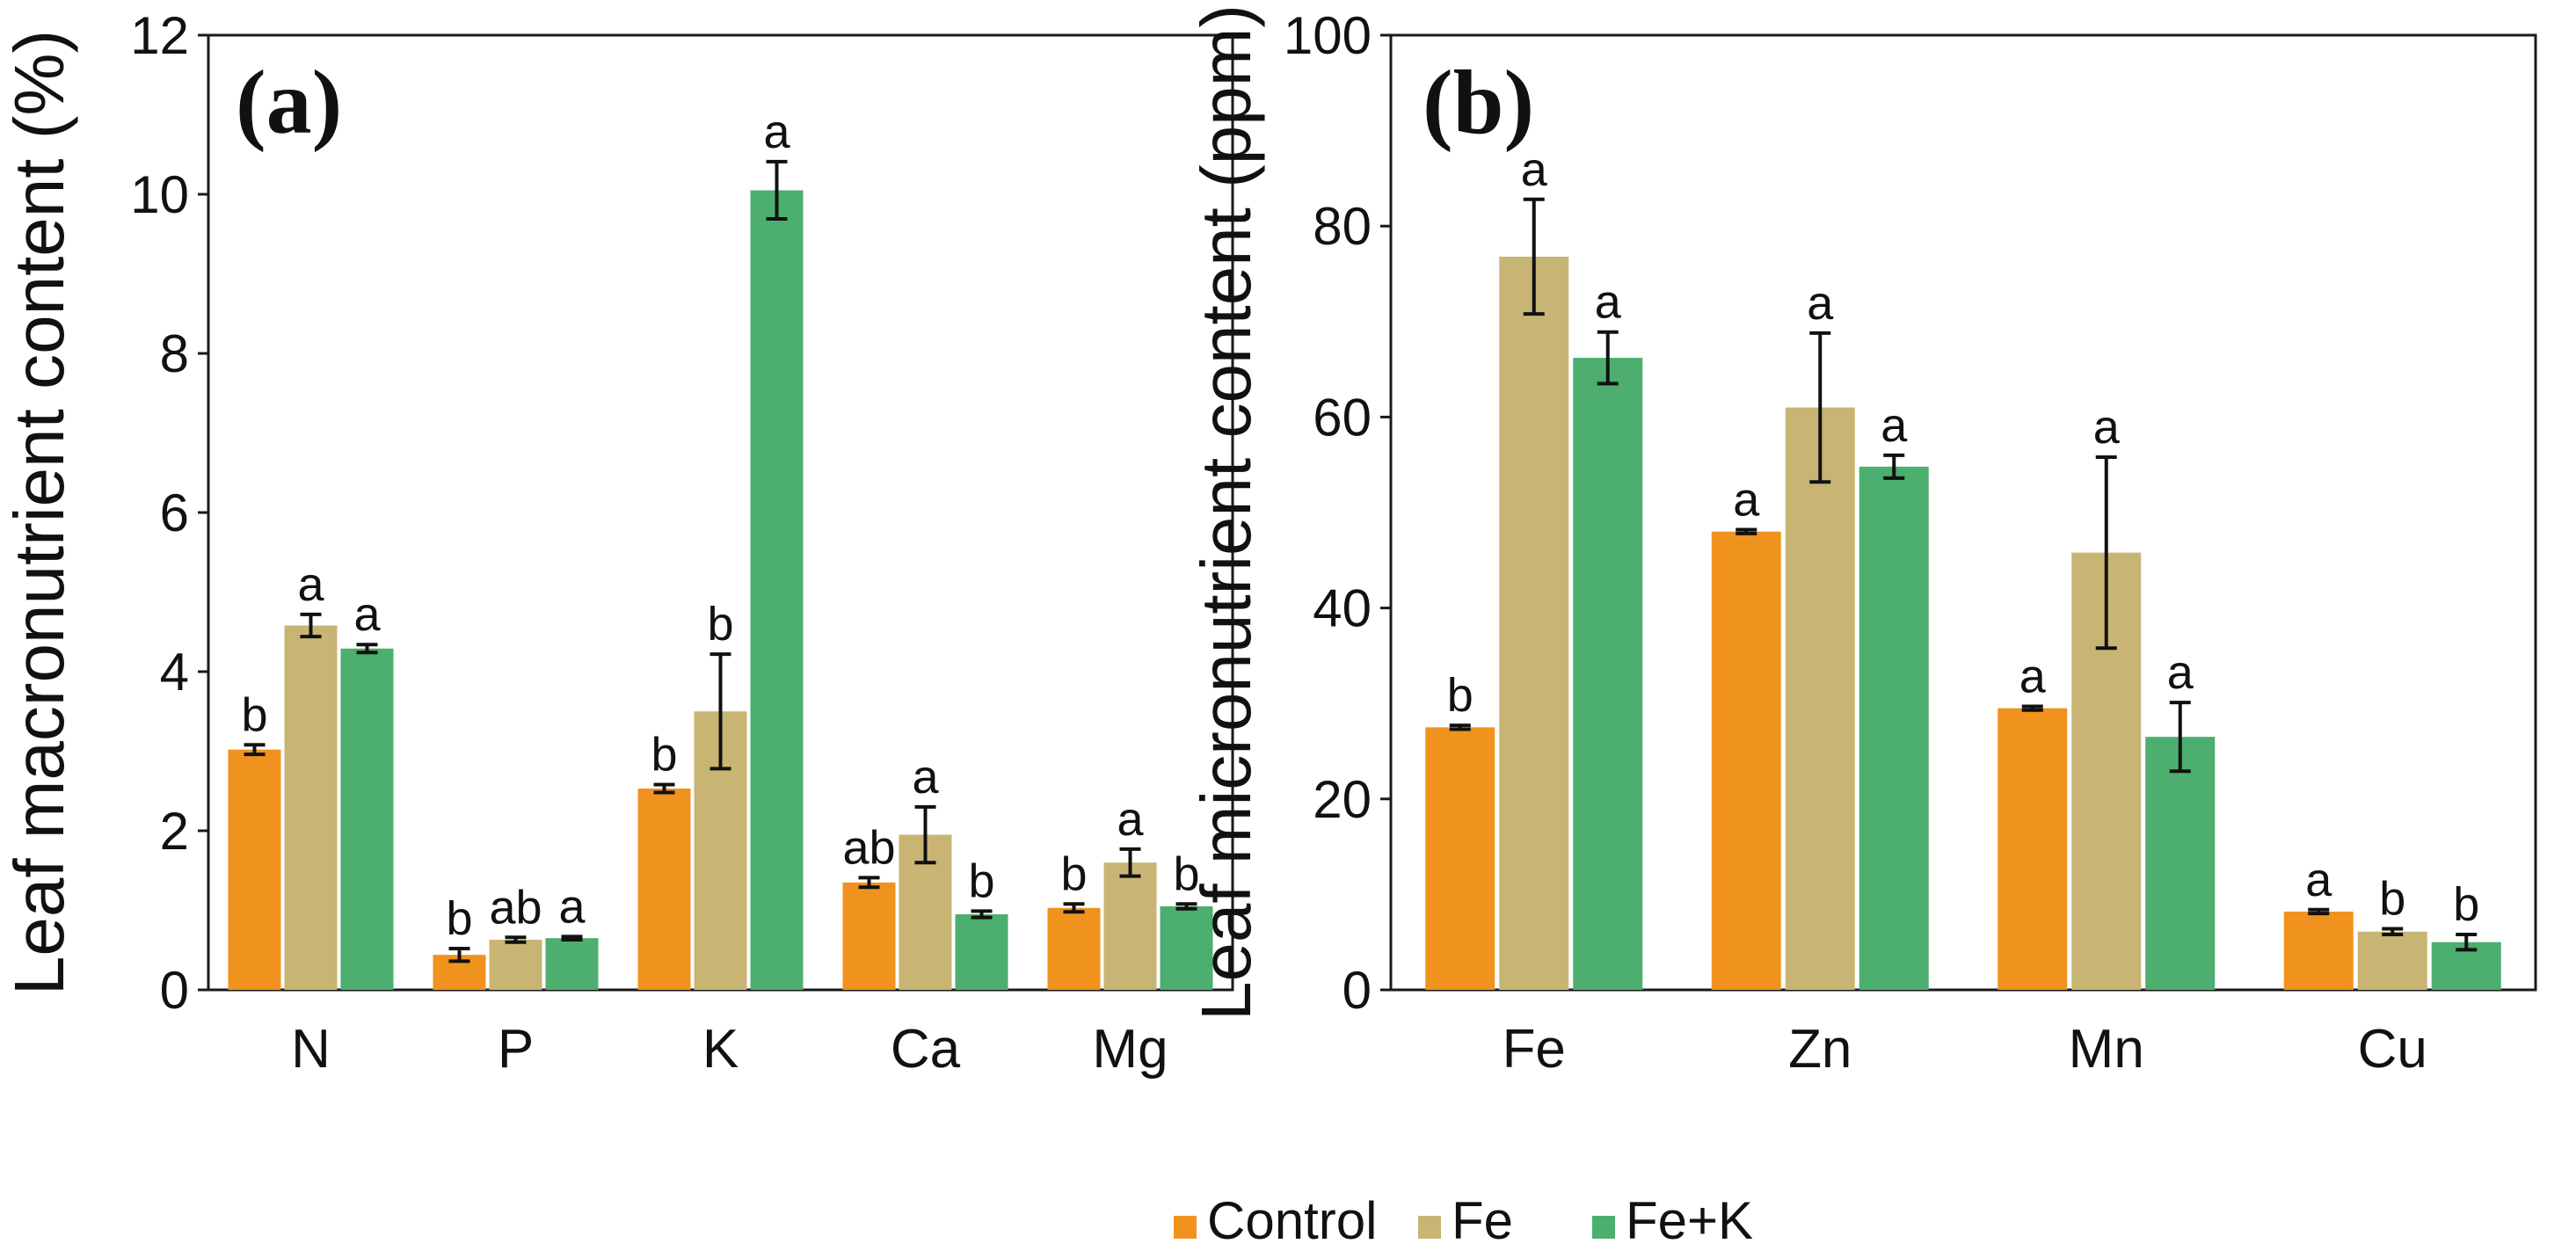 The height and width of the screenshot is (1258, 2576). I want to click on panel-a-y-tick-label: 4, so click(174, 672).